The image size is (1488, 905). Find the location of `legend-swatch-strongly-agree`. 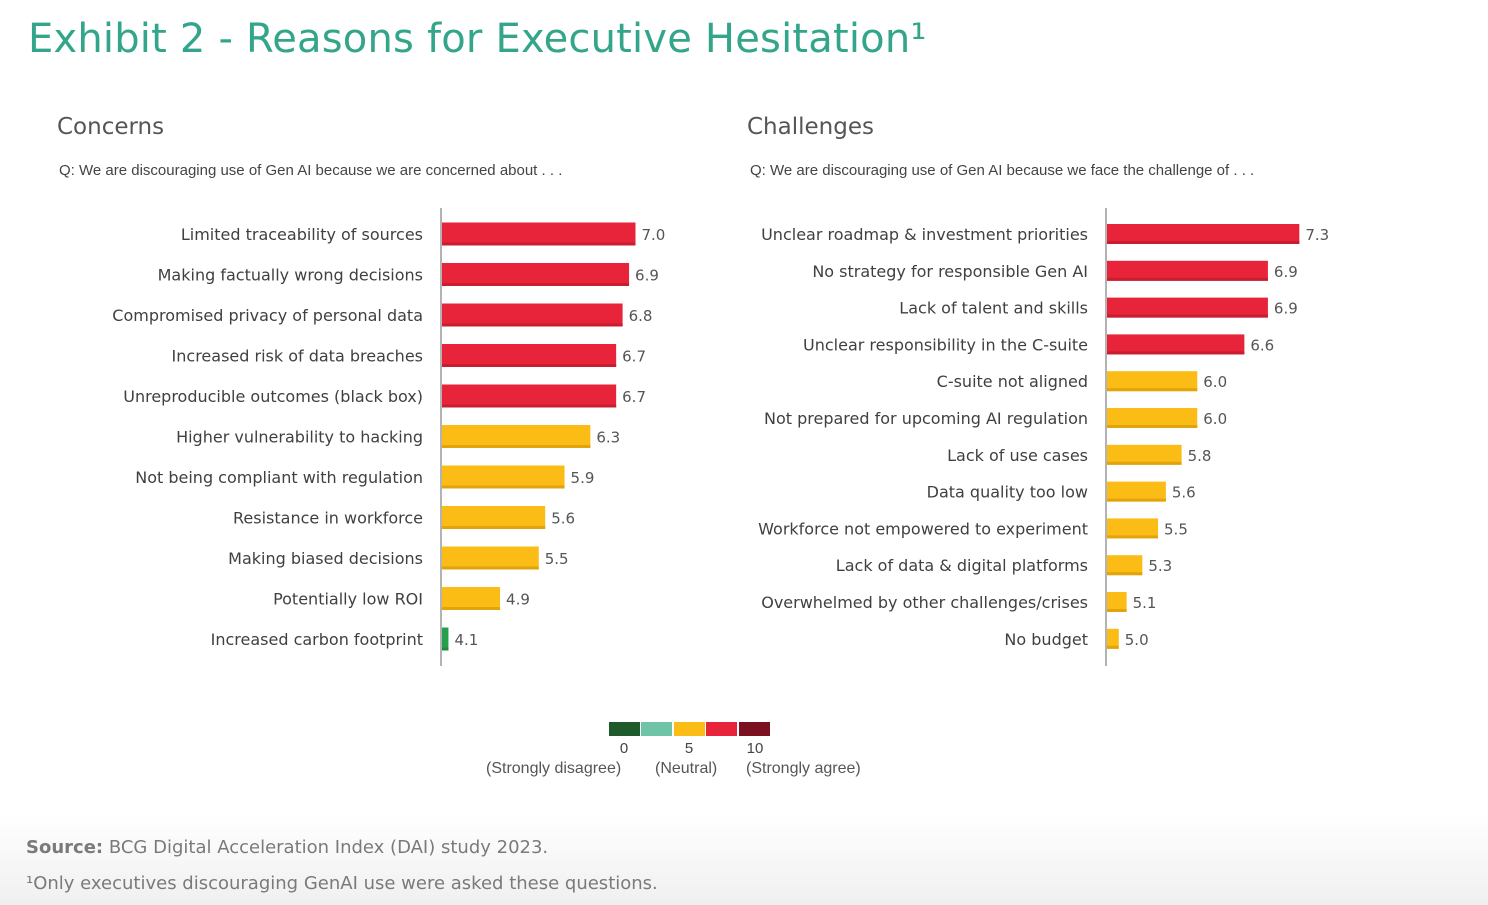

legend-swatch-strongly-agree is located at coordinates (754, 729).